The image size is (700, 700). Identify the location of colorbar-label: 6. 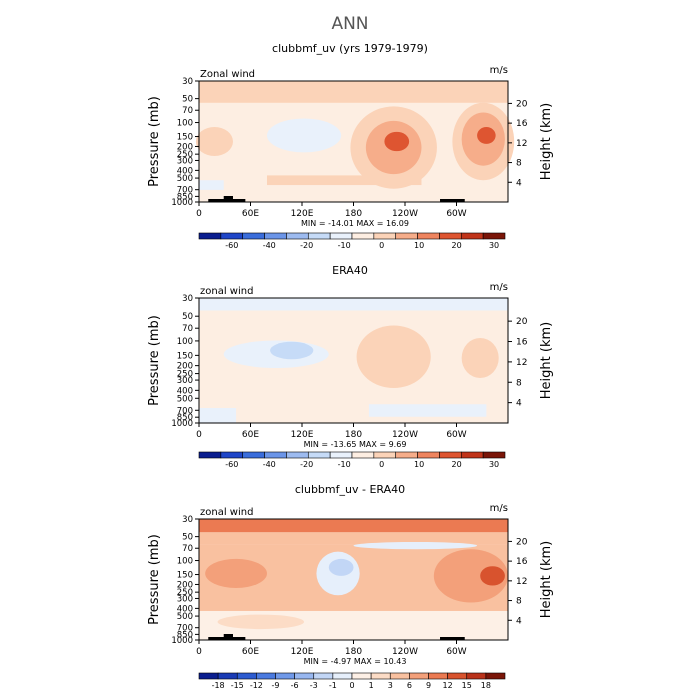
(409, 685).